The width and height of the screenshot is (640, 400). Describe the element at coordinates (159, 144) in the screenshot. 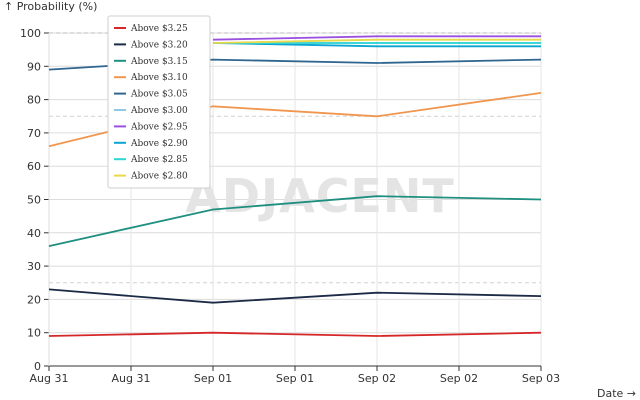

I see `legend-label: Above $2.90` at that location.